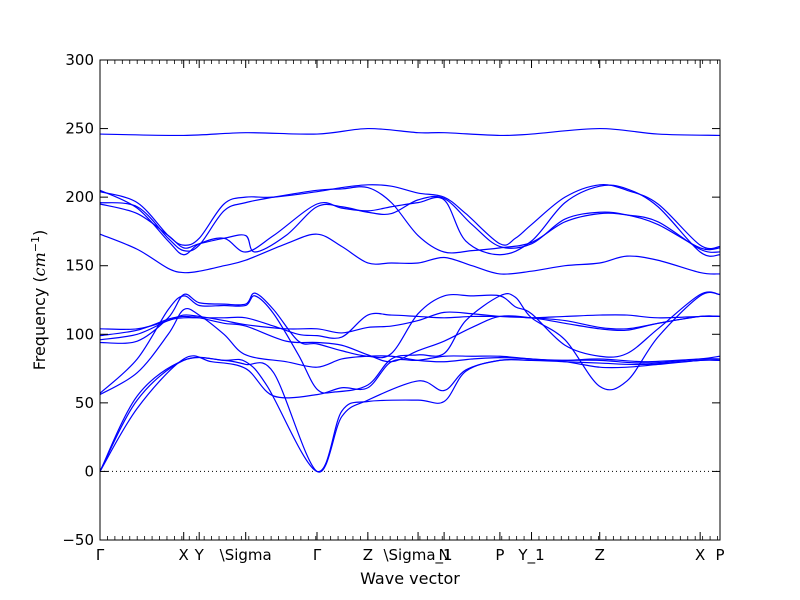 The height and width of the screenshot is (600, 800). What do you see at coordinates (79, 129) in the screenshot?
I see `y-tick-label: 250` at bounding box center [79, 129].